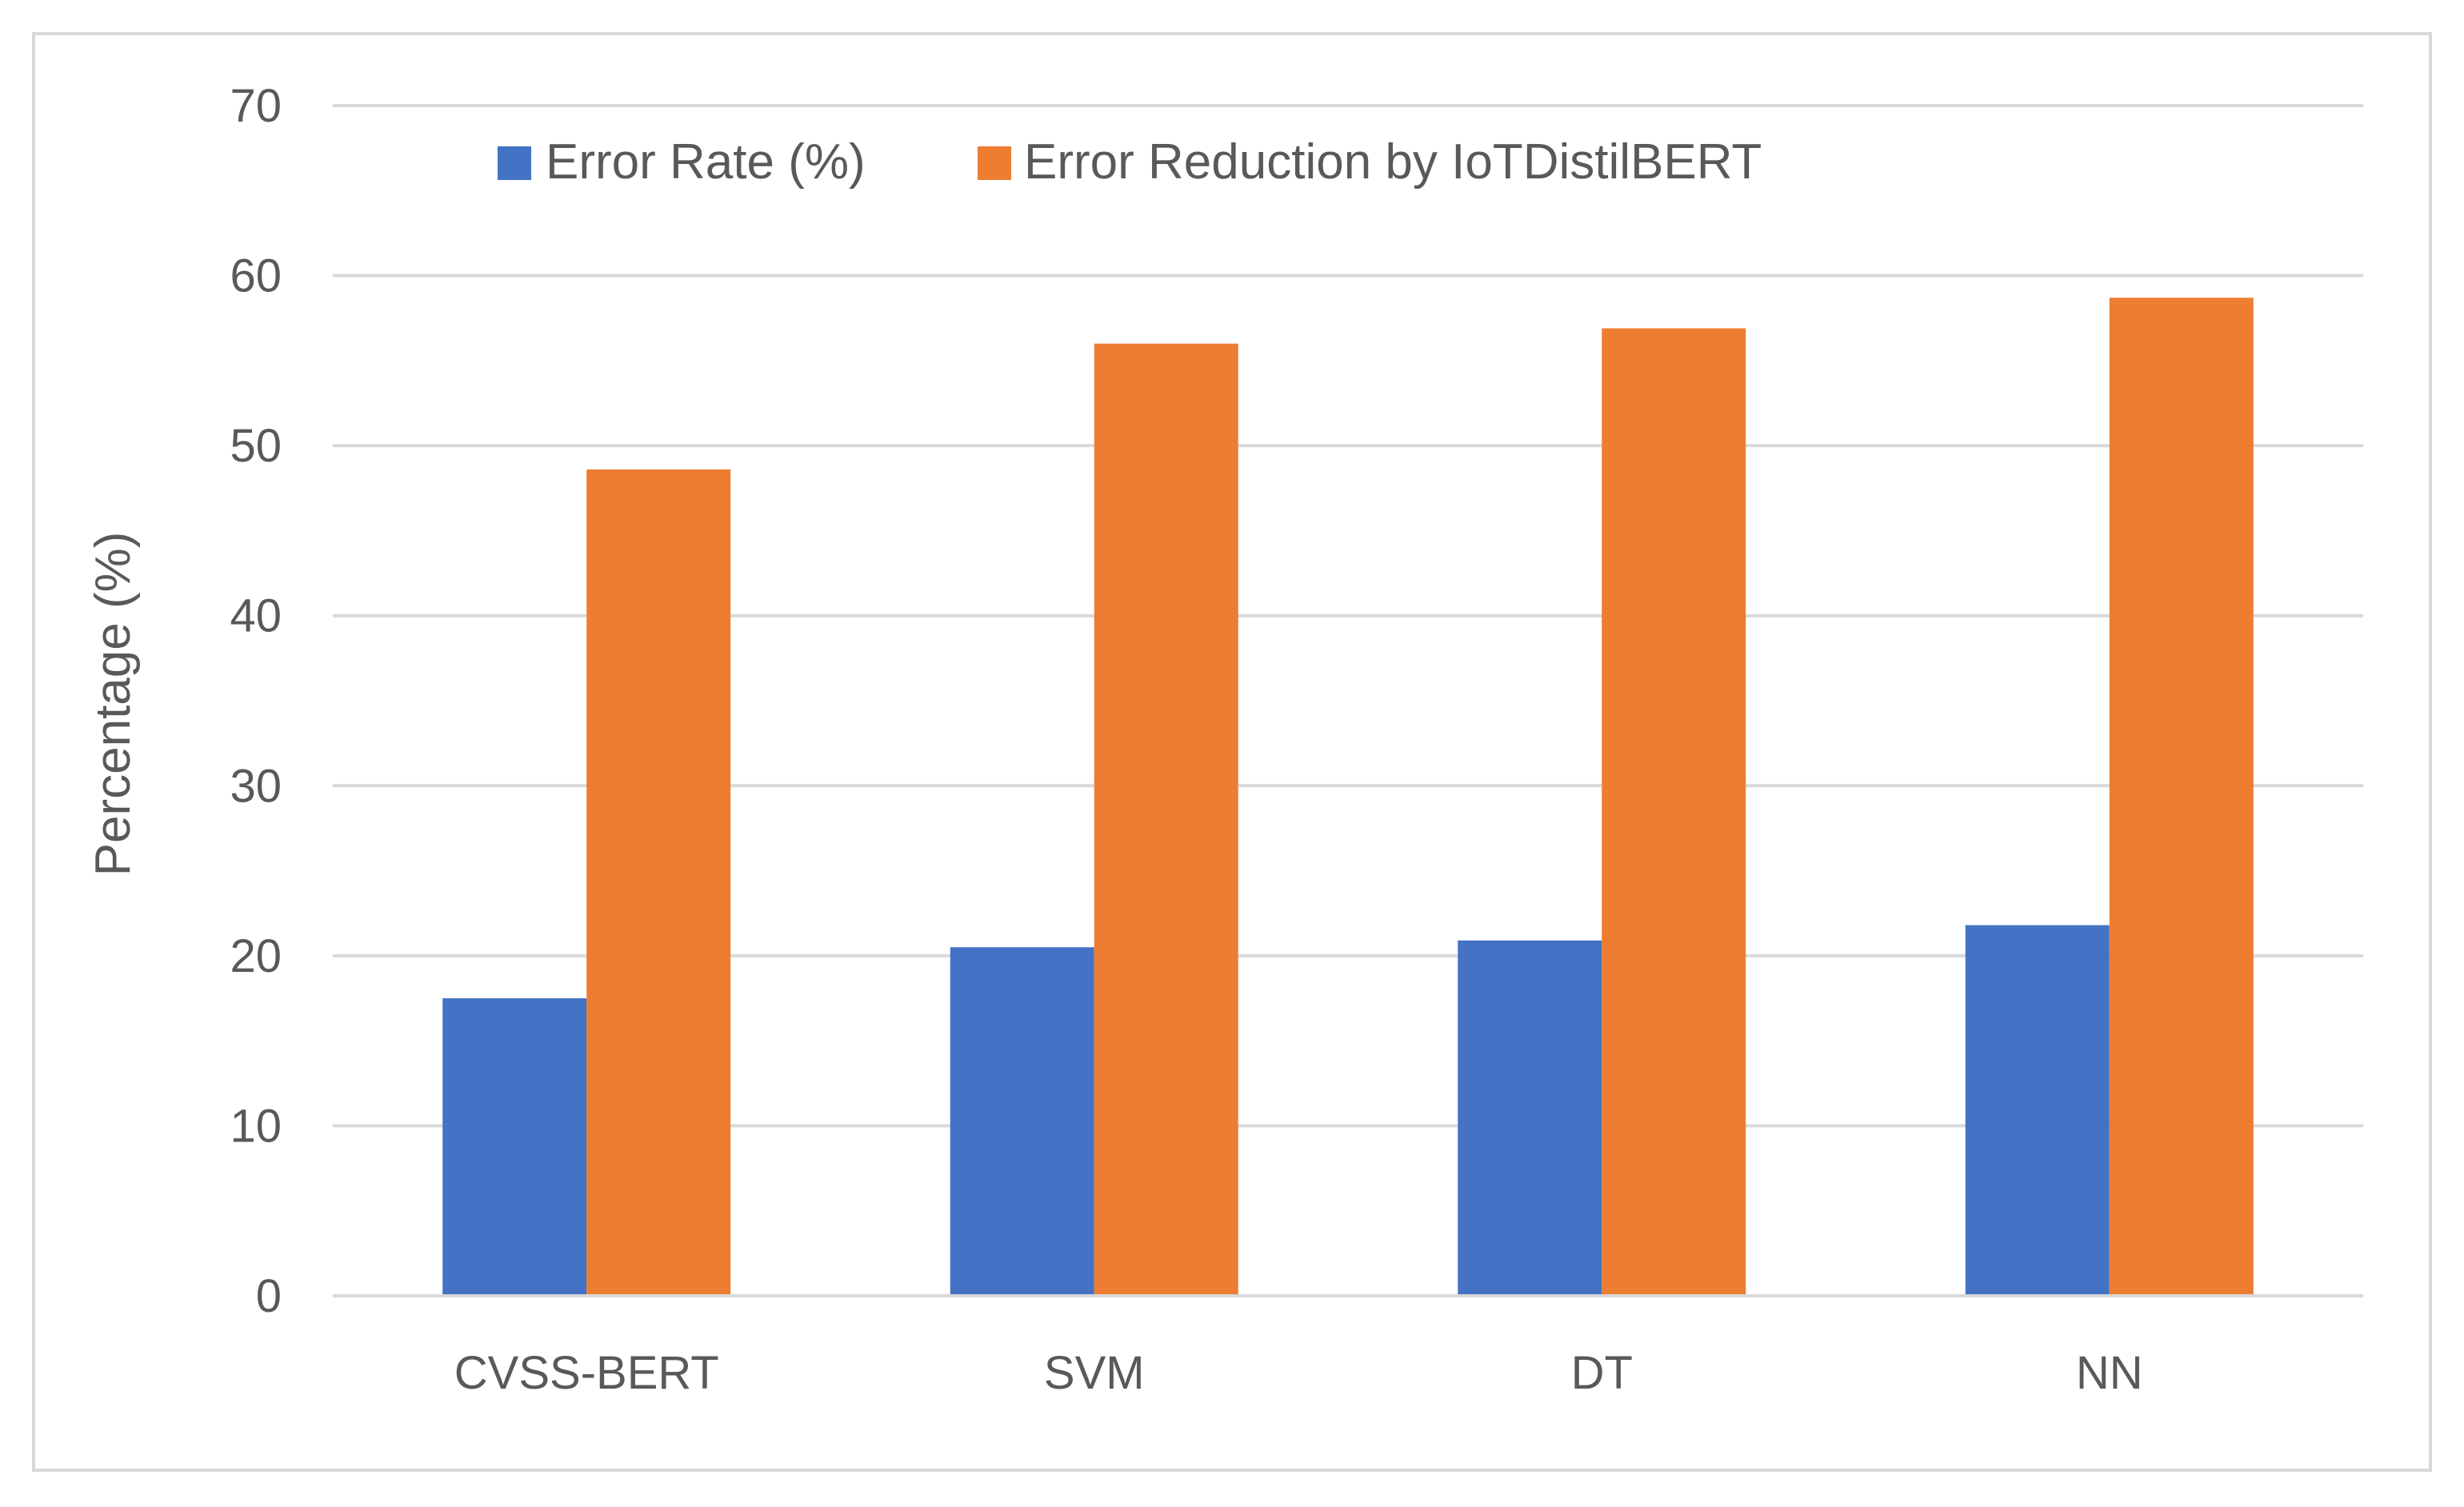  I want to click on x-axis-ticks: CVSS-BERT SVM DT NN, so click(1298, 1373).